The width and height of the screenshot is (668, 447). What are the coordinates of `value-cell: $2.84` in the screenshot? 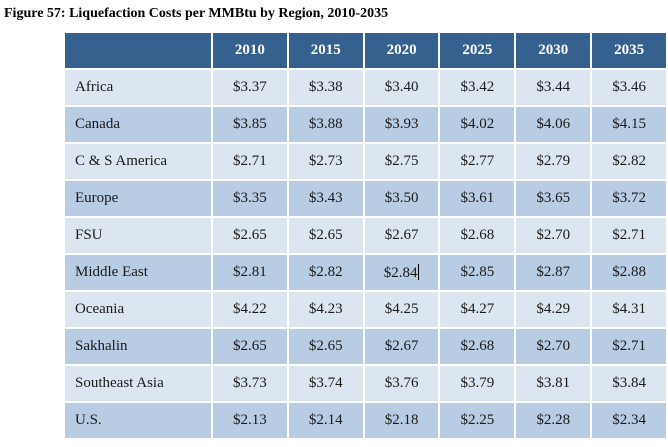 It's located at (401, 272).